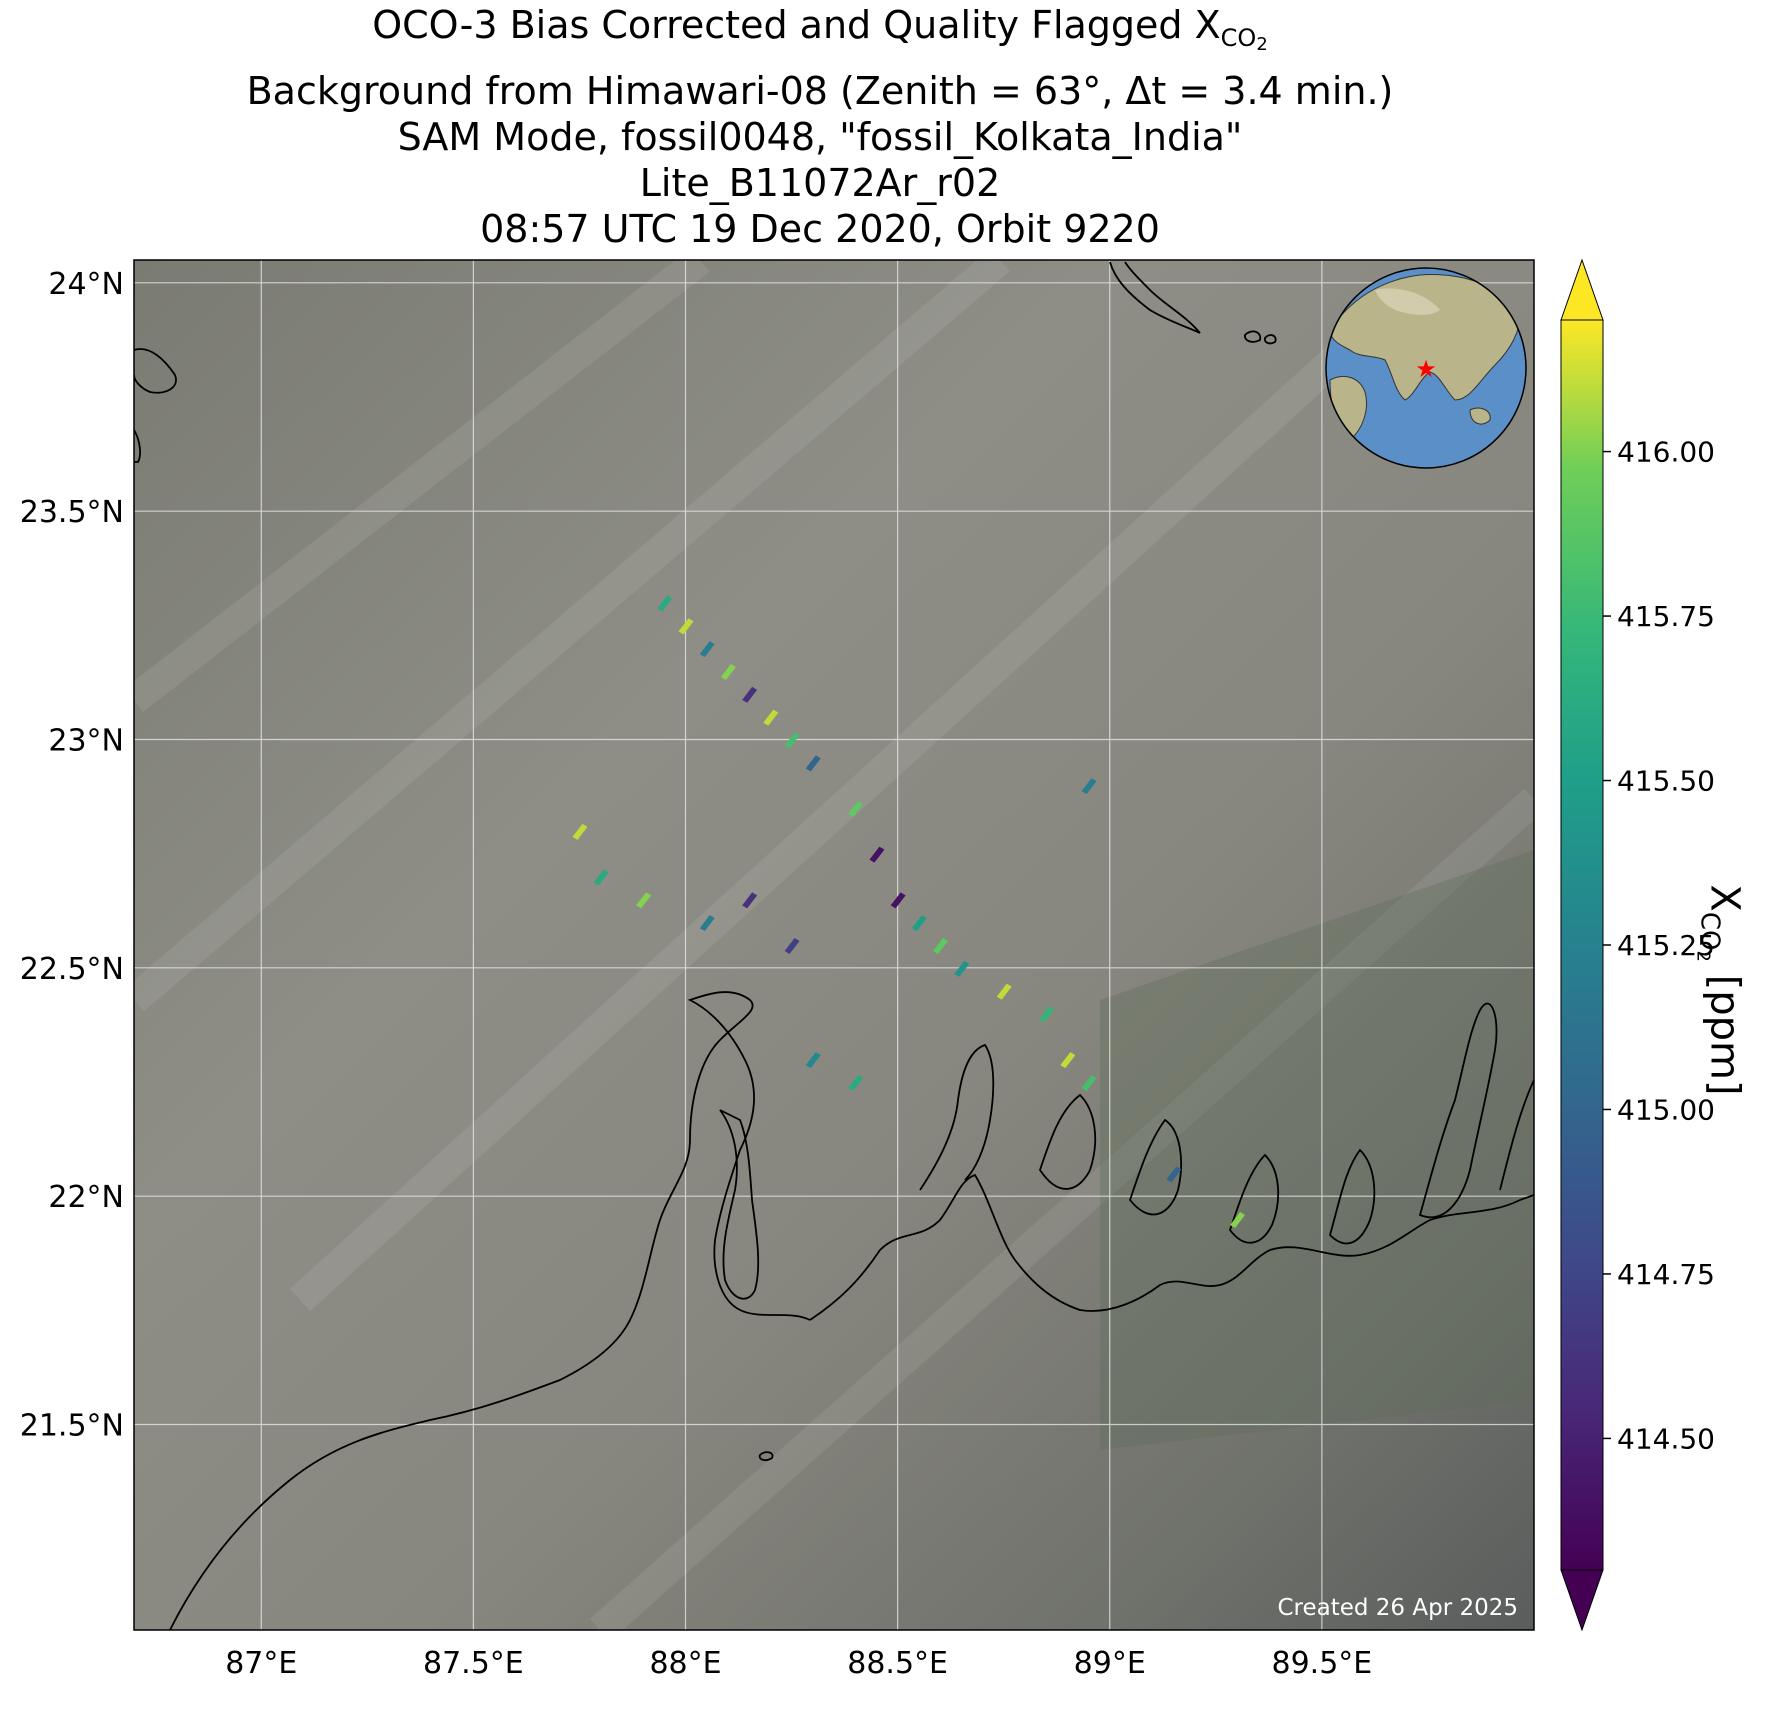 The width and height of the screenshot is (1773, 1710). Describe the element at coordinates (1110, 1663) in the screenshot. I see `lon-tick-label: 89°E` at that location.